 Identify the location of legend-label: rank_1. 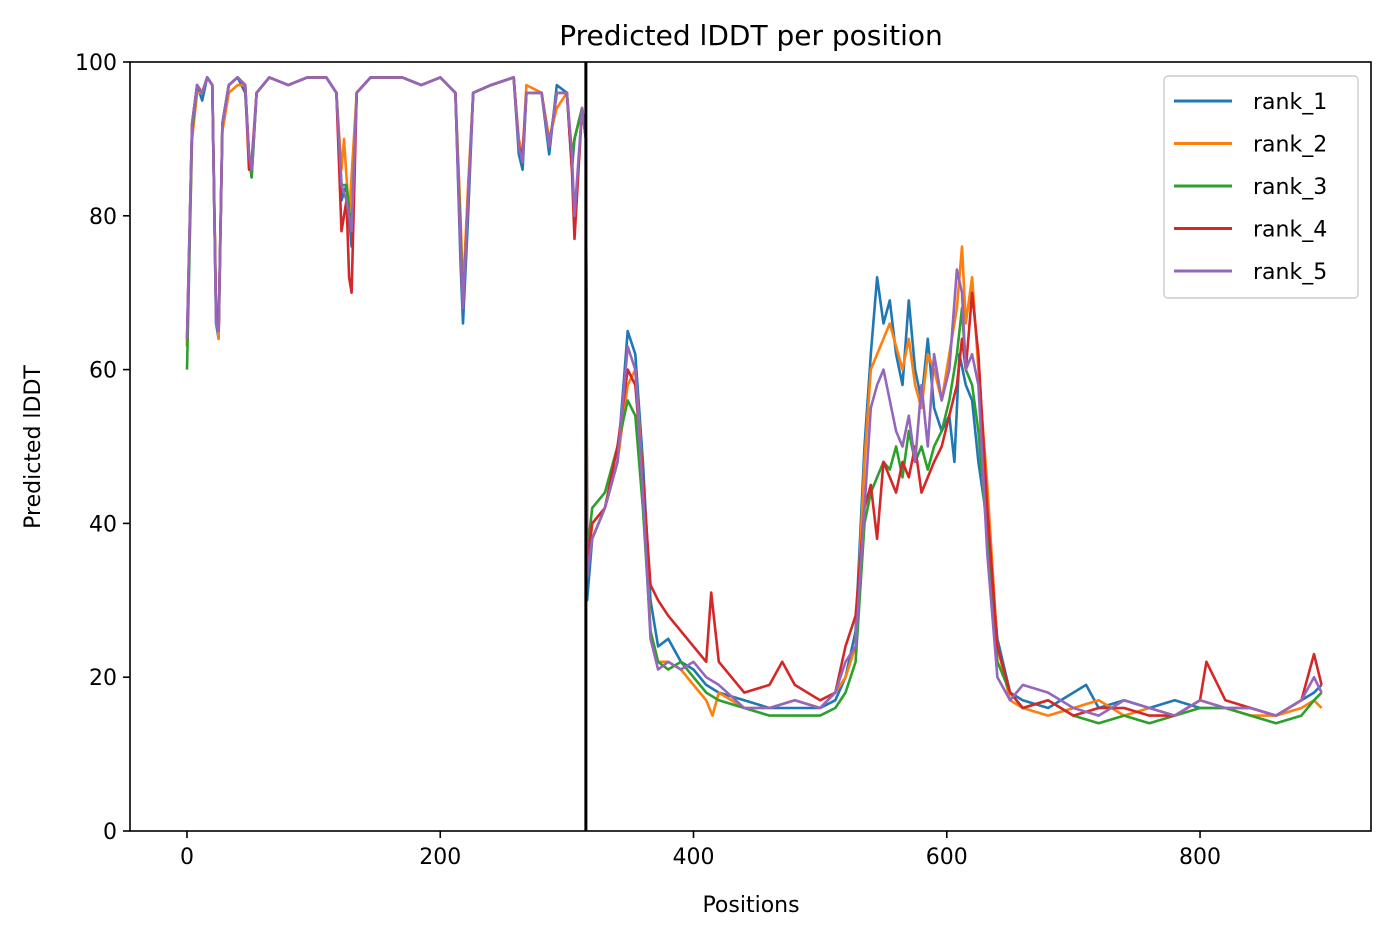
(1290, 102).